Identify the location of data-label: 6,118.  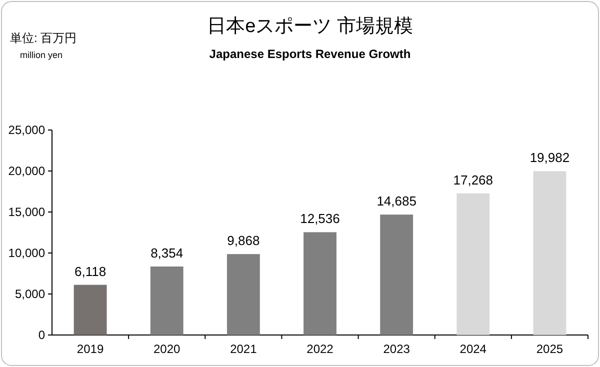
(90, 271).